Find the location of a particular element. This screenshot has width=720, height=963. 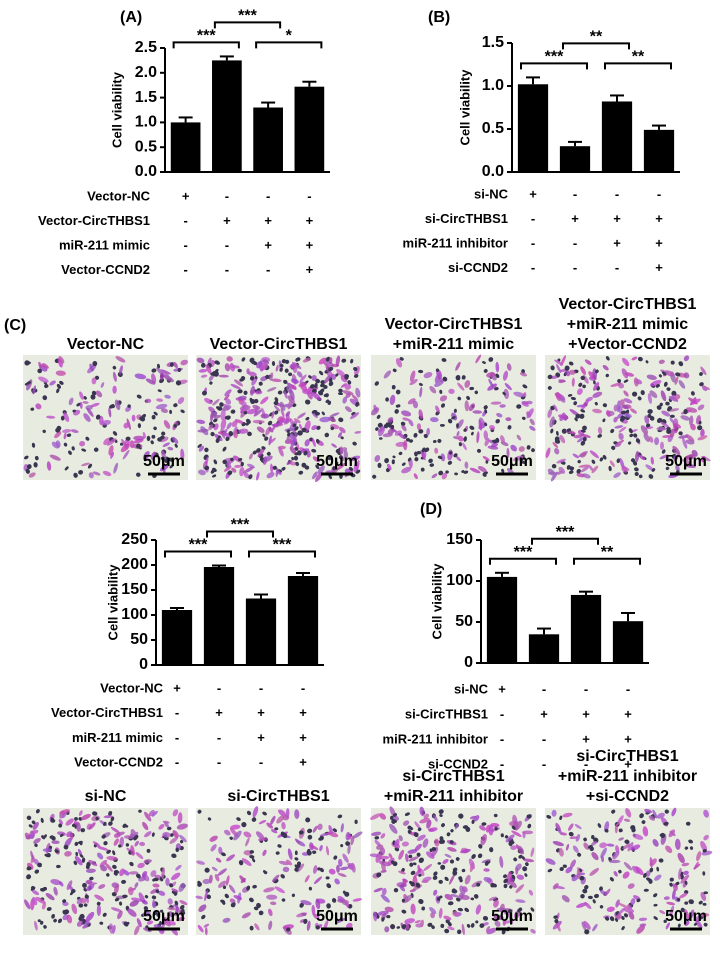

condition-sign: - is located at coordinates (227, 195).